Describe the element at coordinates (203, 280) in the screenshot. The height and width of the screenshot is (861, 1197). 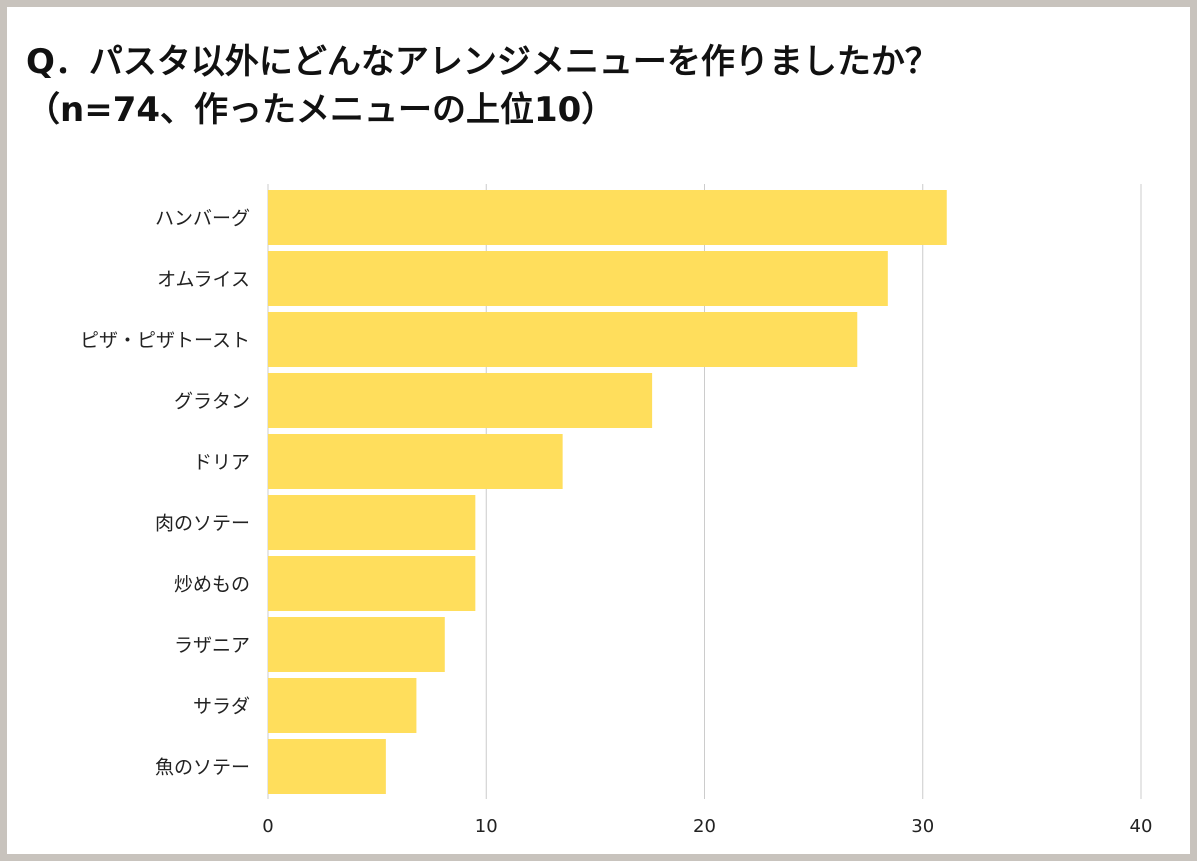
I see `category-label: オムライス` at that location.